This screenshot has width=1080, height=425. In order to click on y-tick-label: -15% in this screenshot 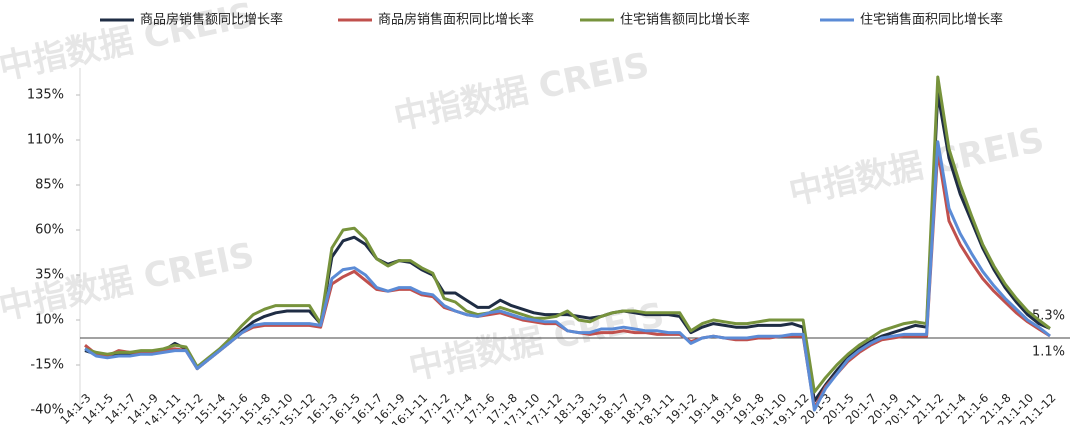, I will do `click(47, 365)`.